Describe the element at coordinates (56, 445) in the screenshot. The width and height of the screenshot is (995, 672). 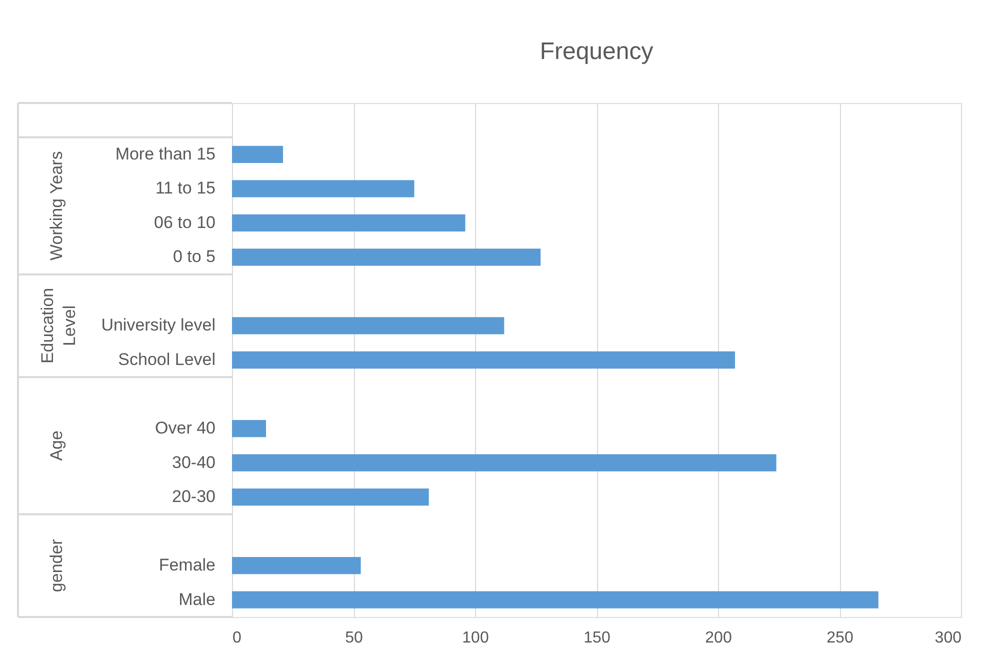
I see `text: Age` at that location.